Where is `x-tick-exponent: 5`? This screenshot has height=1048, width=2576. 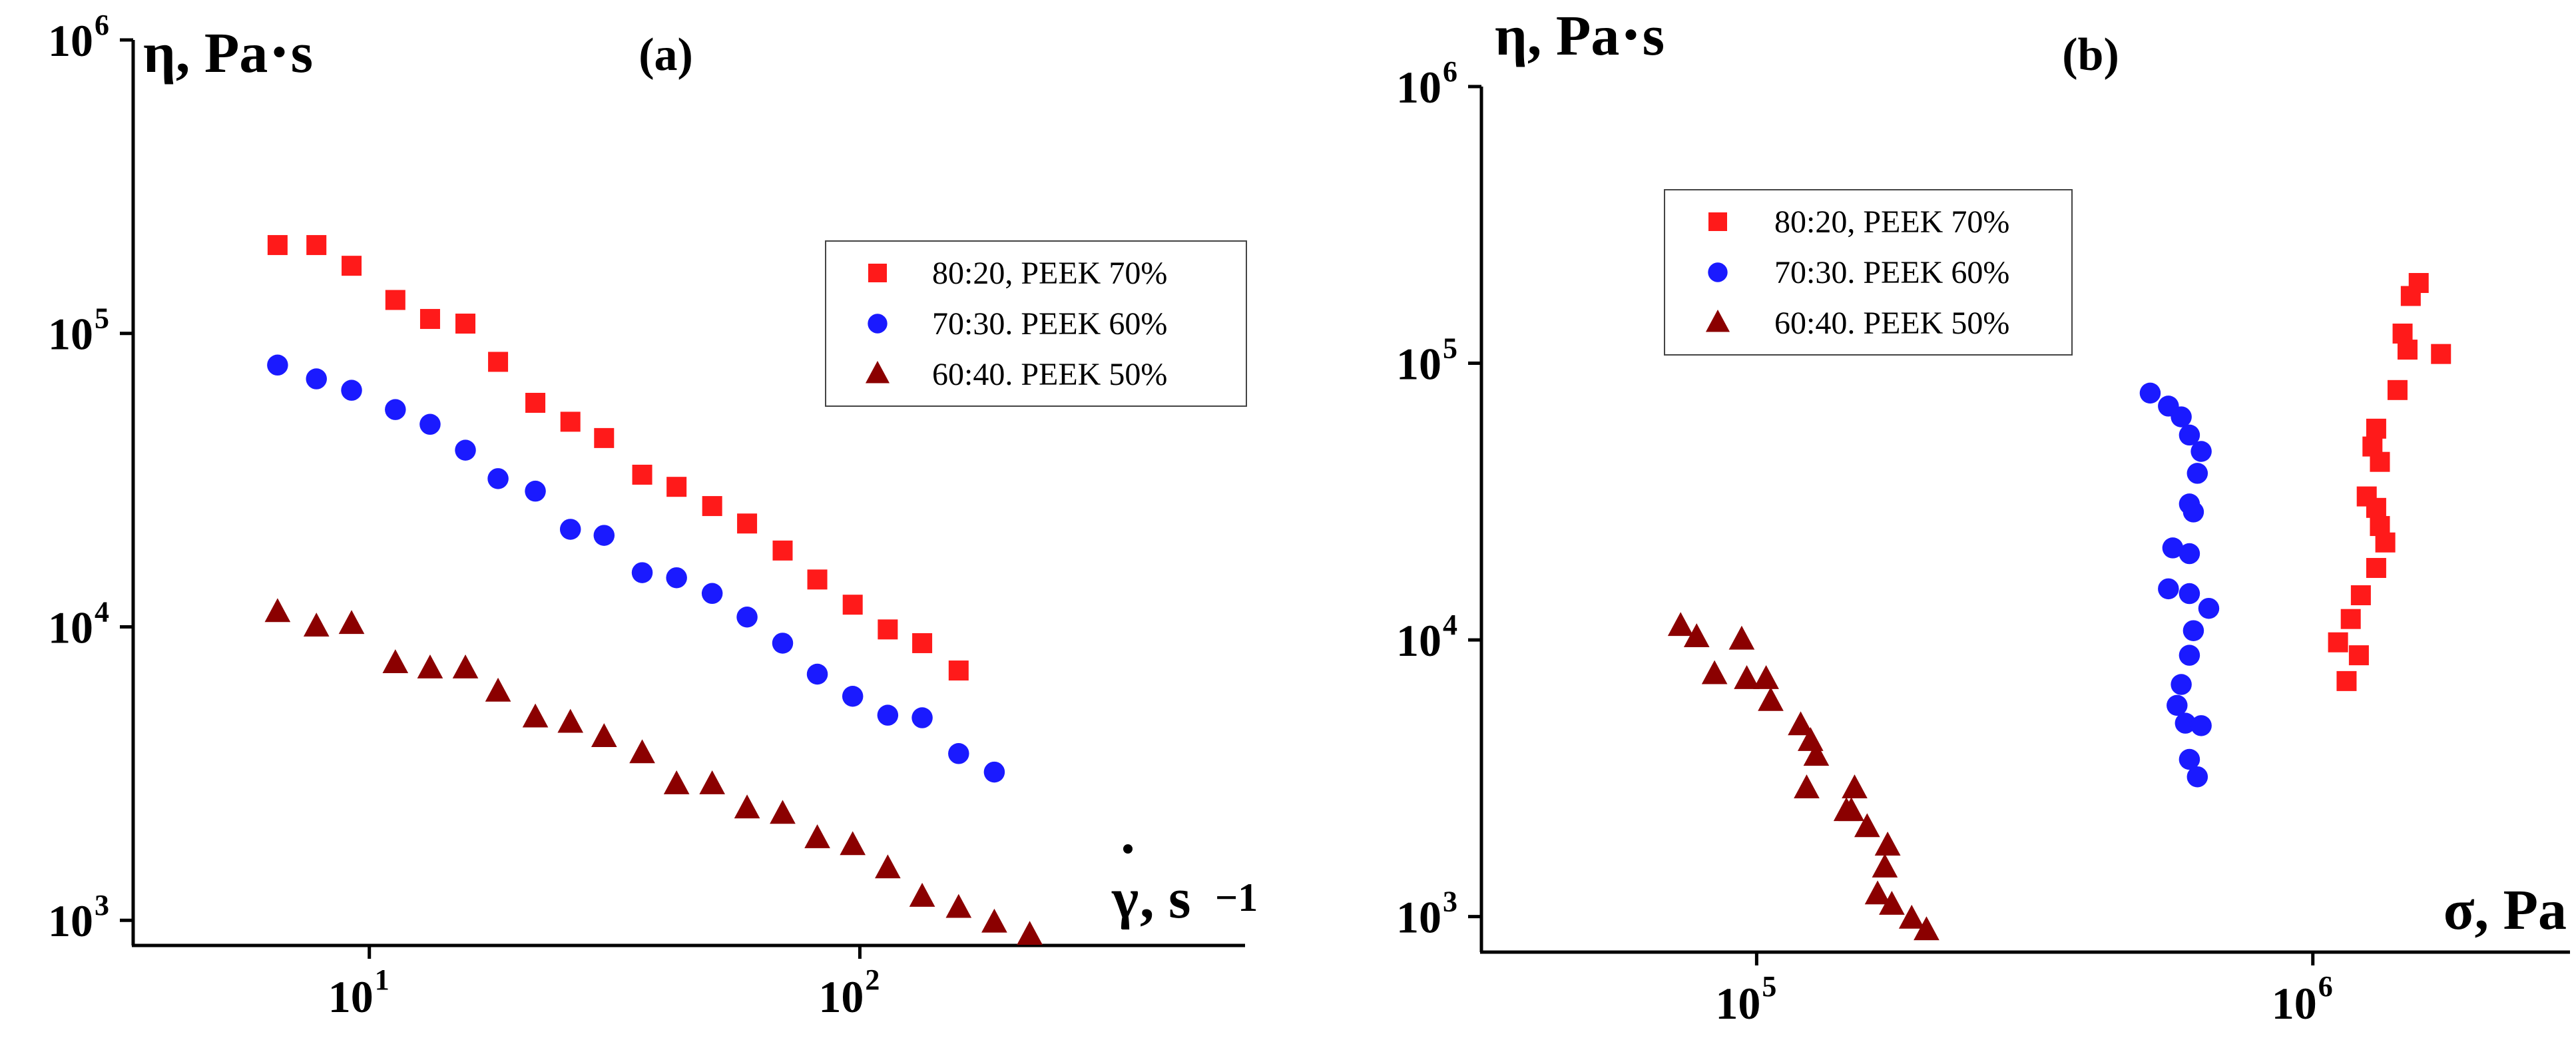 x-tick-exponent: 5 is located at coordinates (1769, 987).